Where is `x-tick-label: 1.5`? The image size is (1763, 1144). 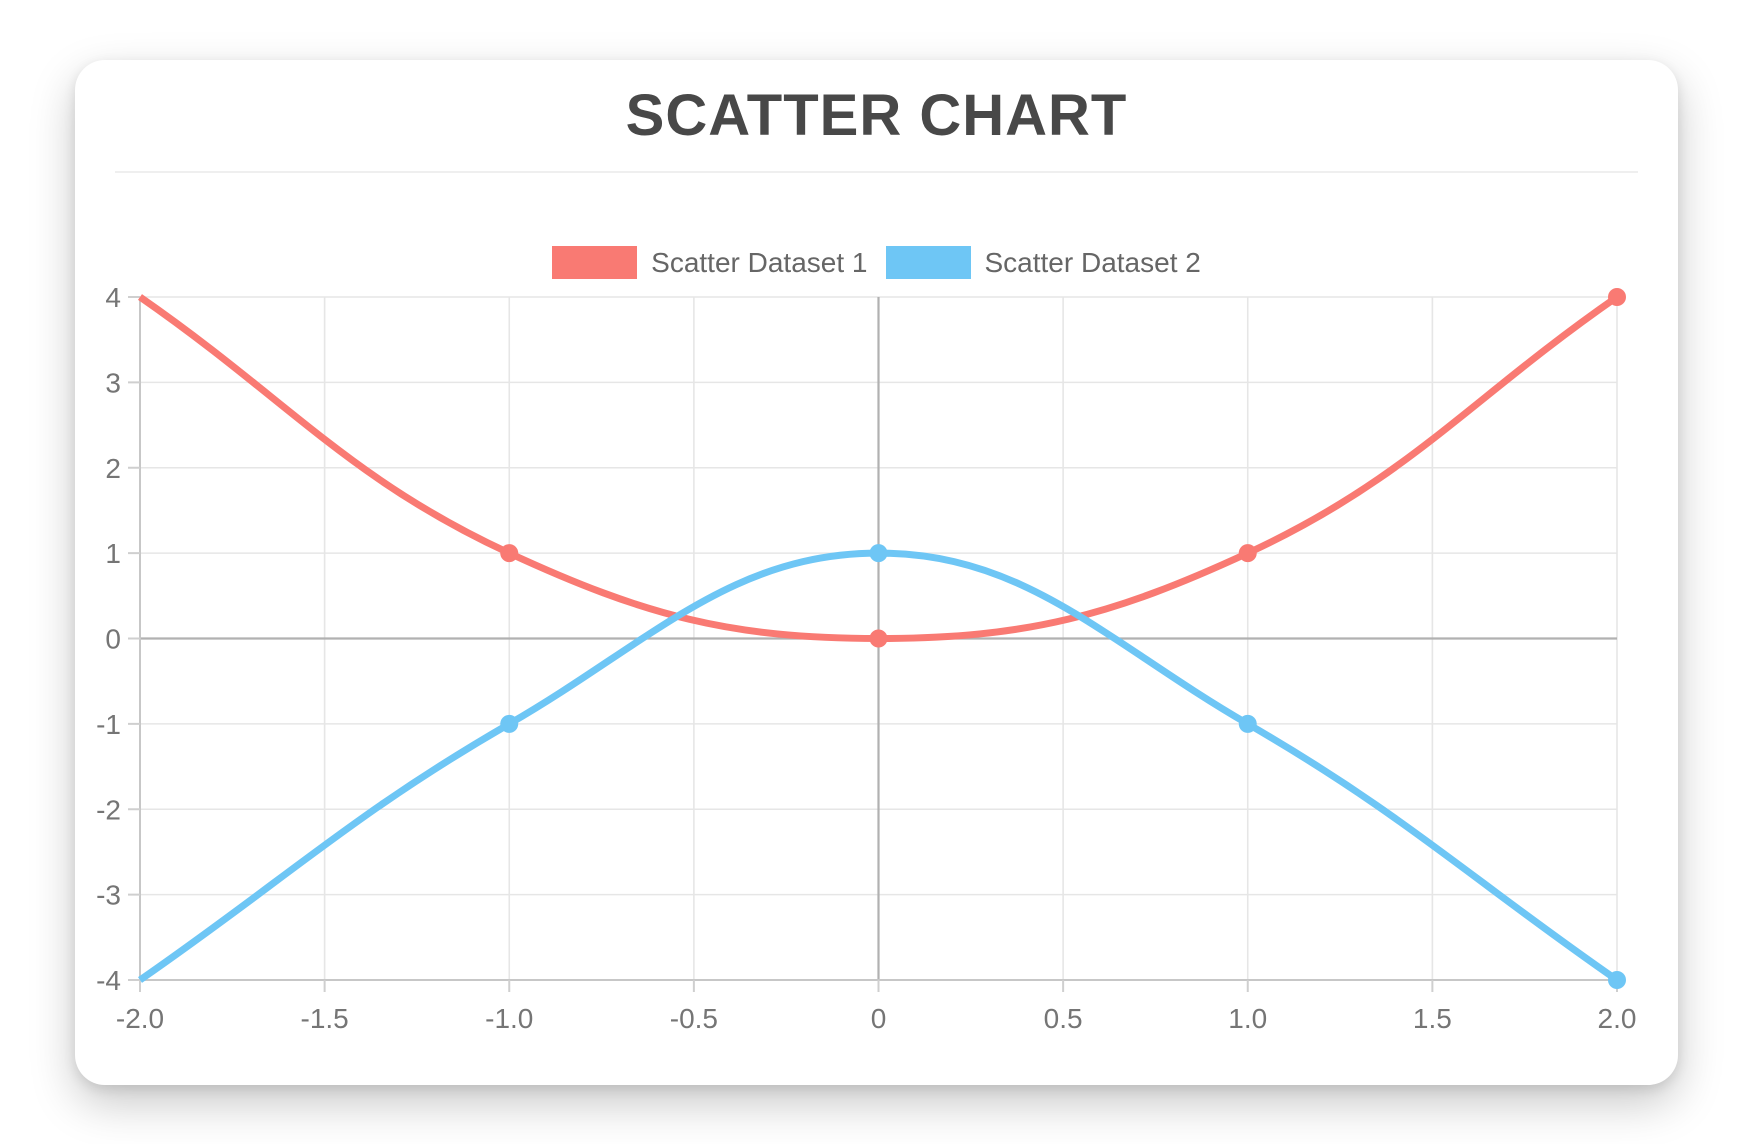 x-tick-label: 1.5 is located at coordinates (1432, 1018).